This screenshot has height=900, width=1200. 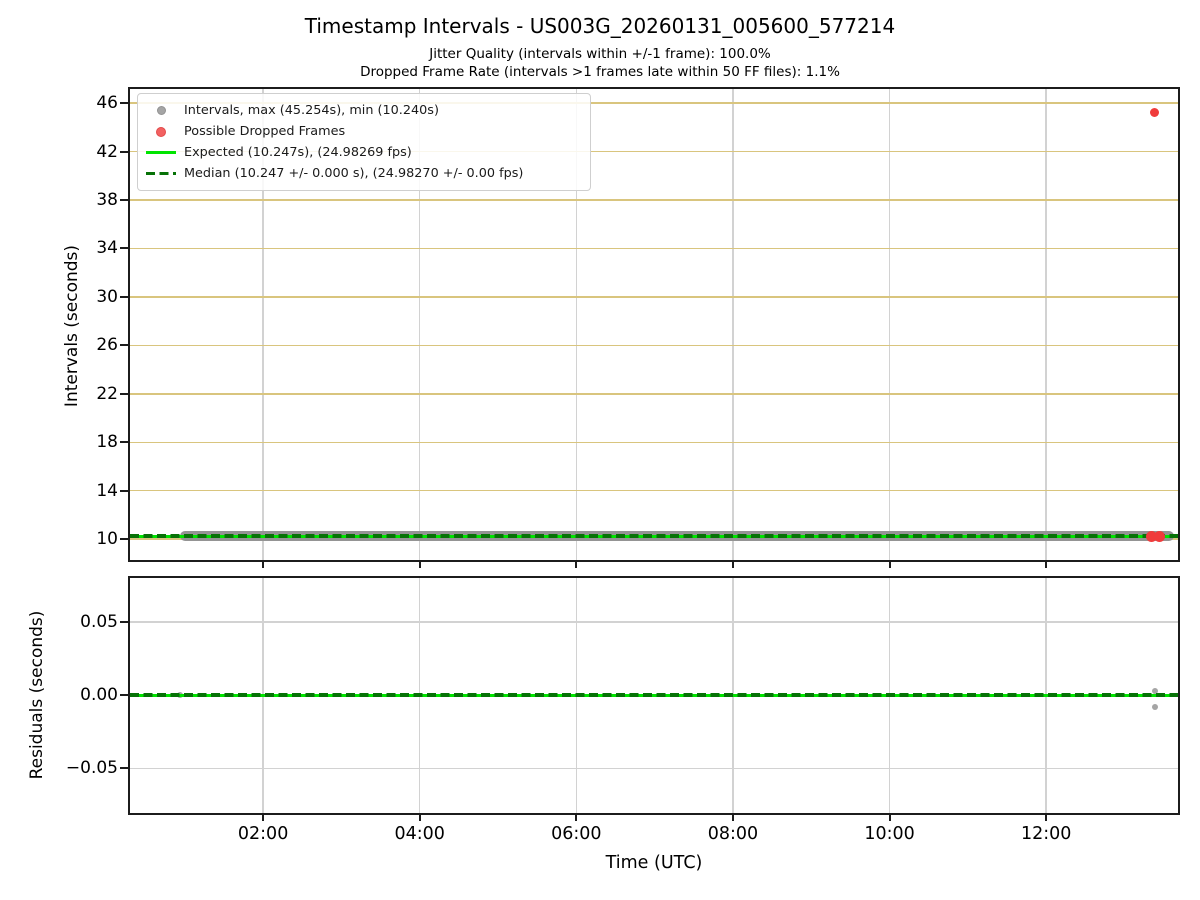 I want to click on legend-label: Expected (10.247s), (24.98269 fps), so click(x=298, y=152).